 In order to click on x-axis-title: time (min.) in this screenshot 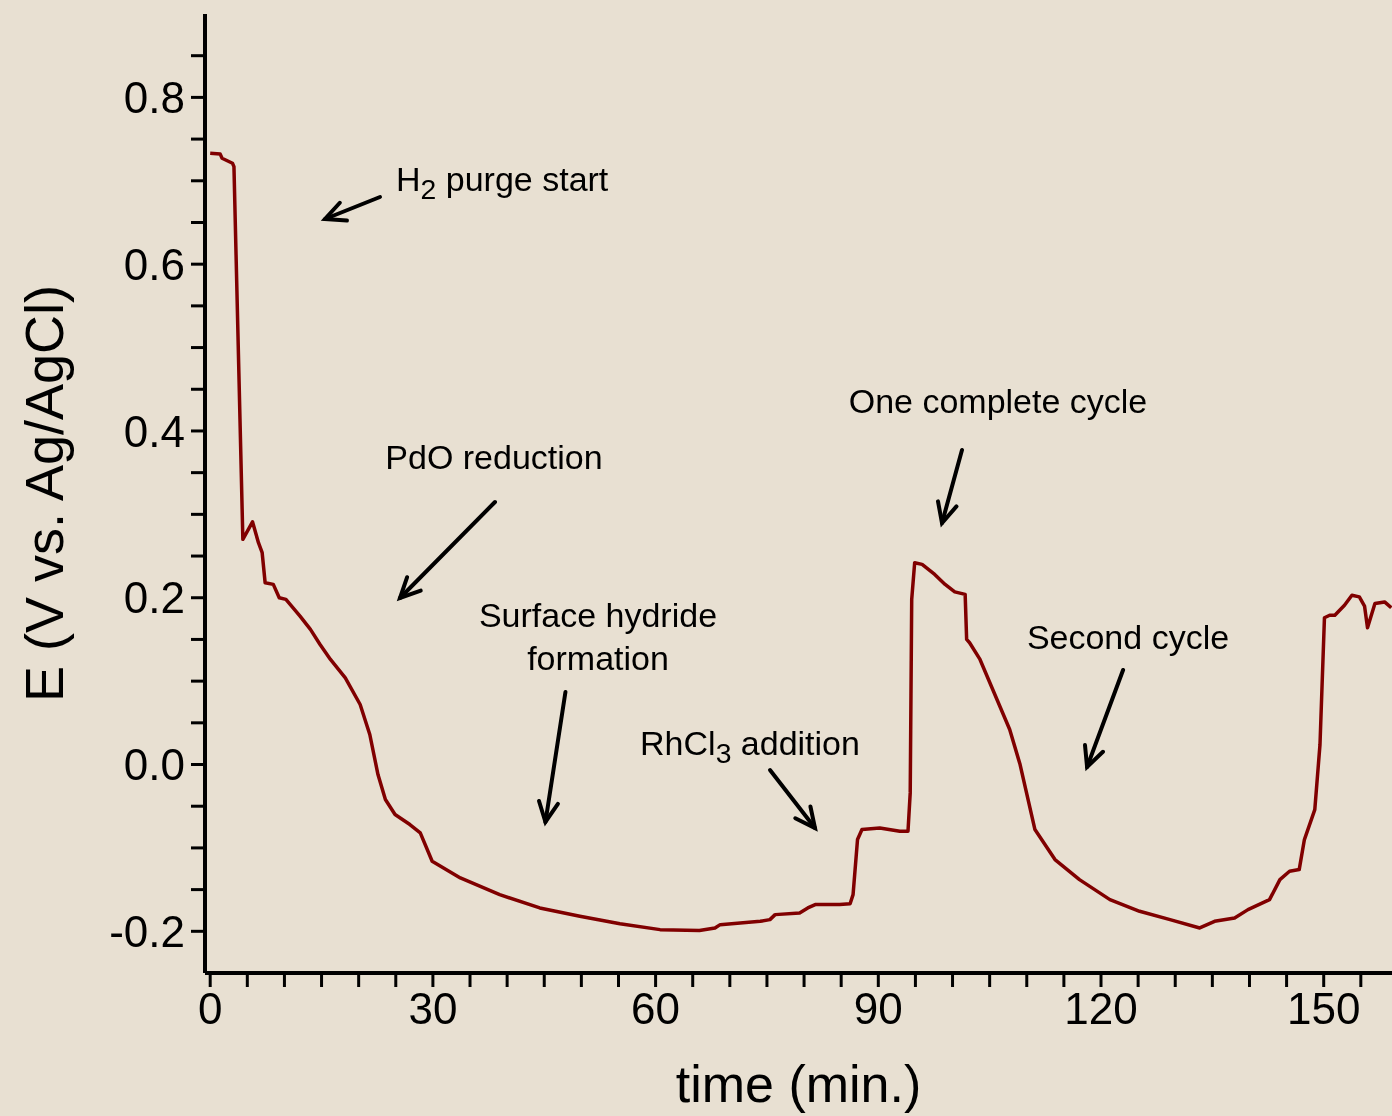, I will do `click(798, 1084)`.